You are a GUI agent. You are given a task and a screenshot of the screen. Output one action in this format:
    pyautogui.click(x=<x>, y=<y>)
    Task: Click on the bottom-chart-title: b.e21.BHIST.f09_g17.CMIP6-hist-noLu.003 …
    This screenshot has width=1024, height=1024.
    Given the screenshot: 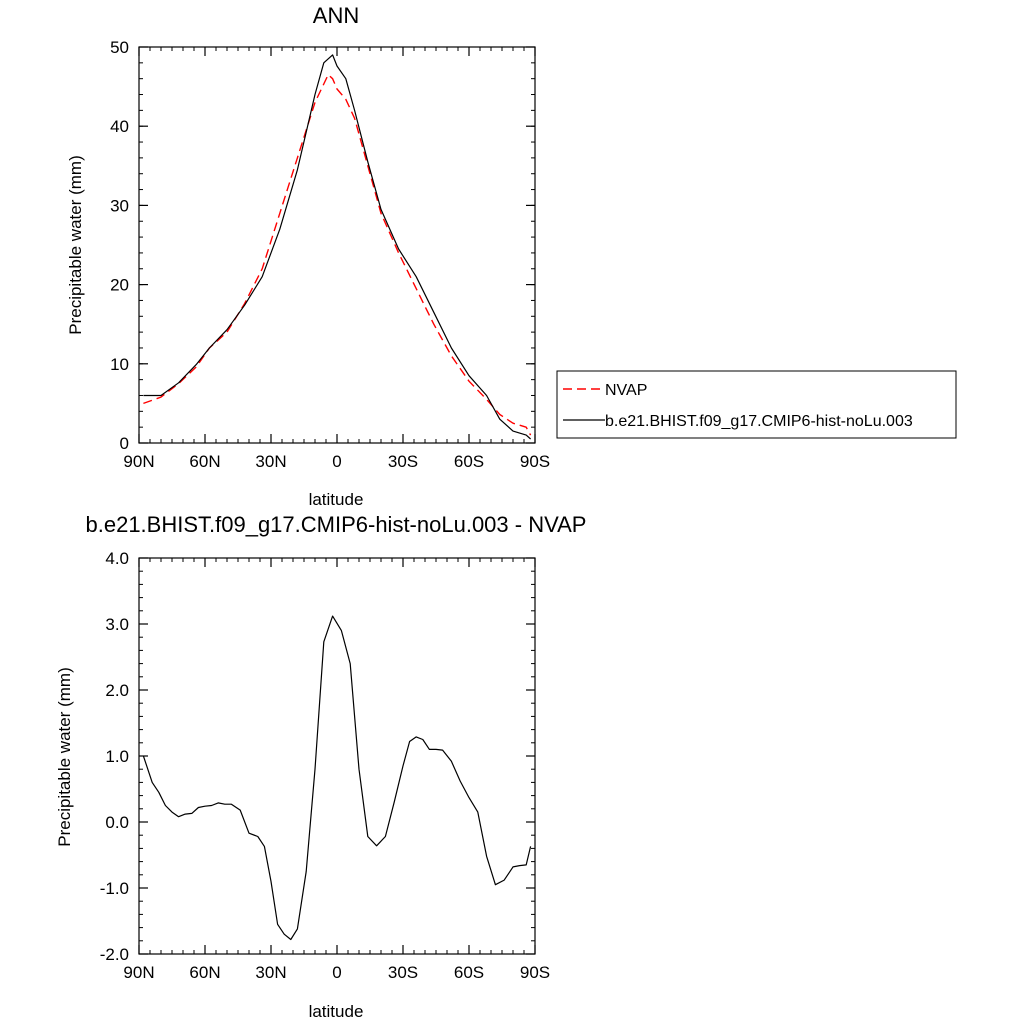 What is the action you would take?
    pyautogui.click(x=336, y=524)
    